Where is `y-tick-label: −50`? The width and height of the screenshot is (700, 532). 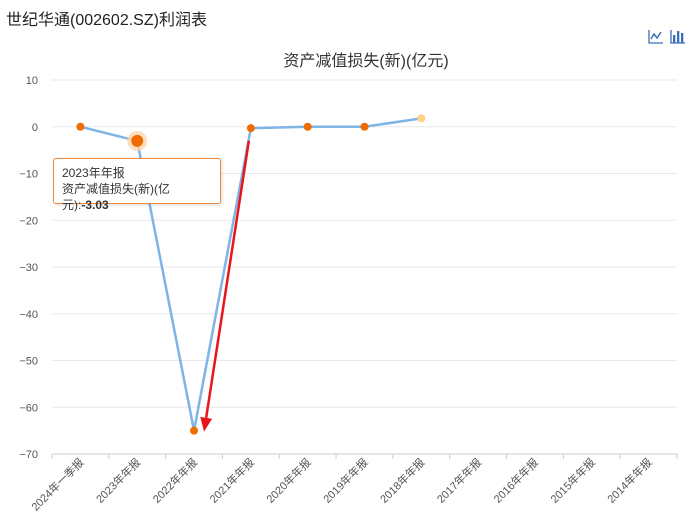
y-tick-label: −50 is located at coordinates (28, 362).